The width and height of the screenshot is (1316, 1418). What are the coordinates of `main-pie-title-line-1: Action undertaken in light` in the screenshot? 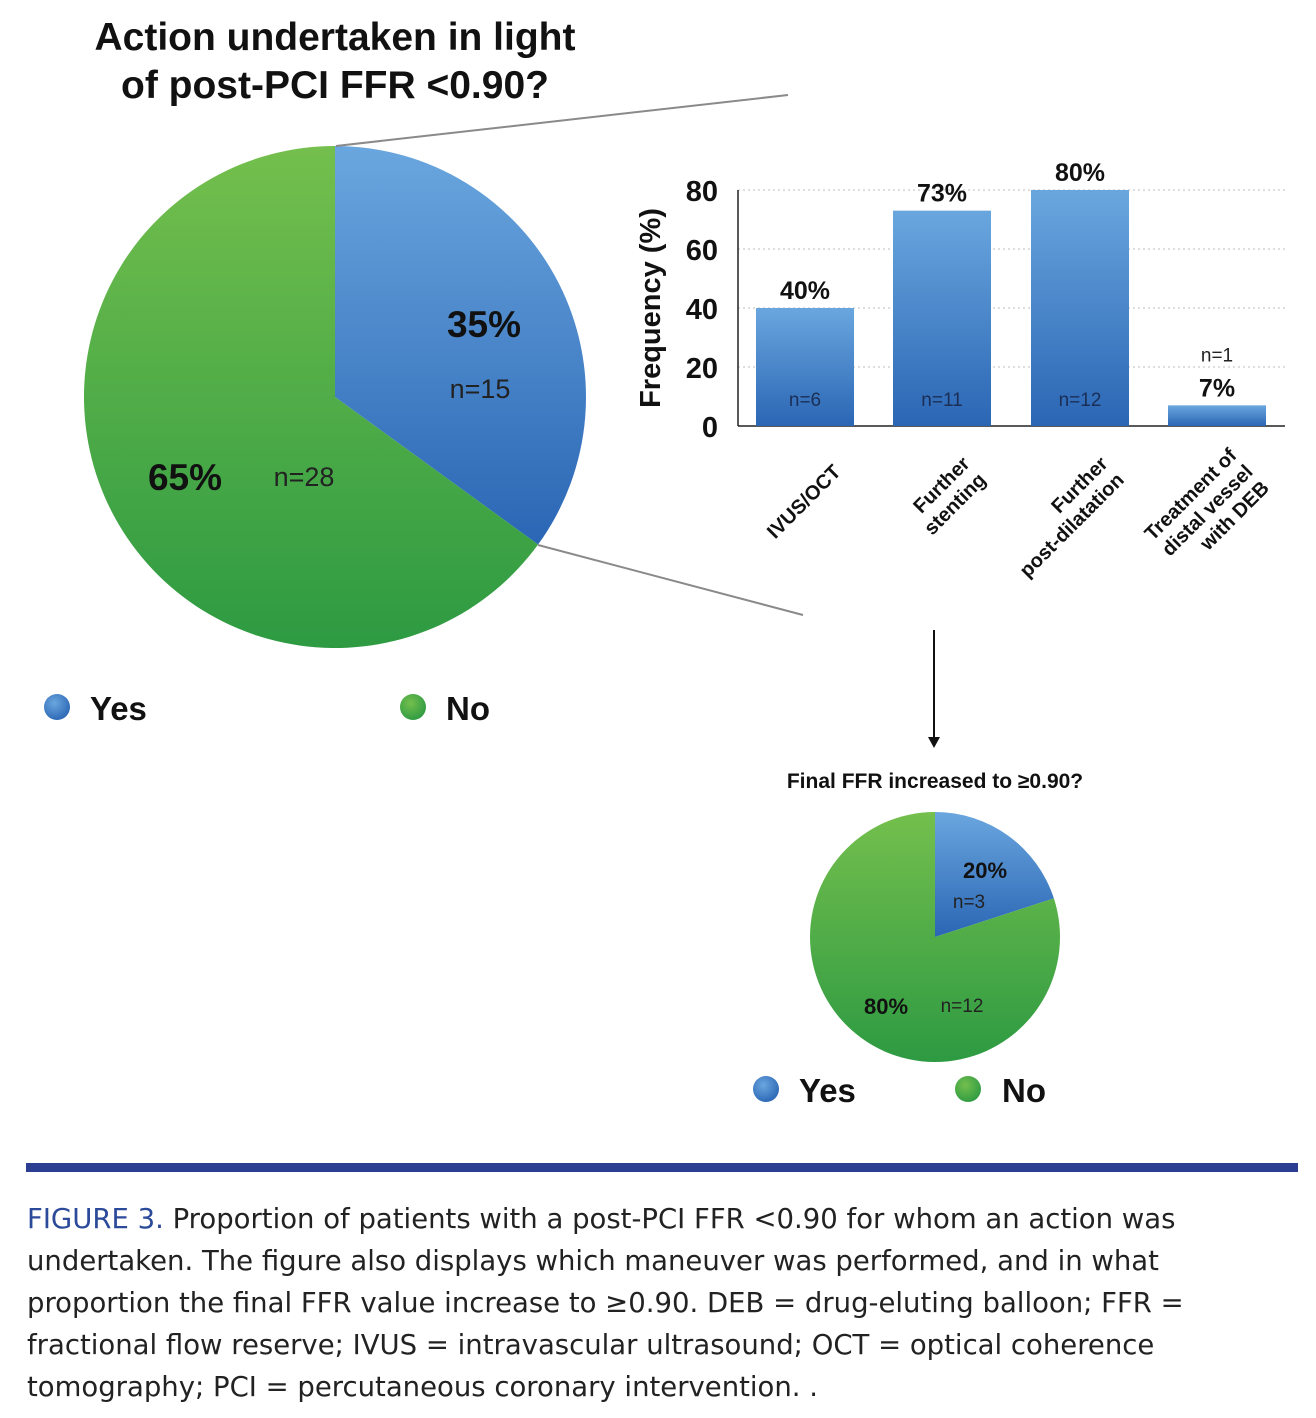 It's located at (334, 37).